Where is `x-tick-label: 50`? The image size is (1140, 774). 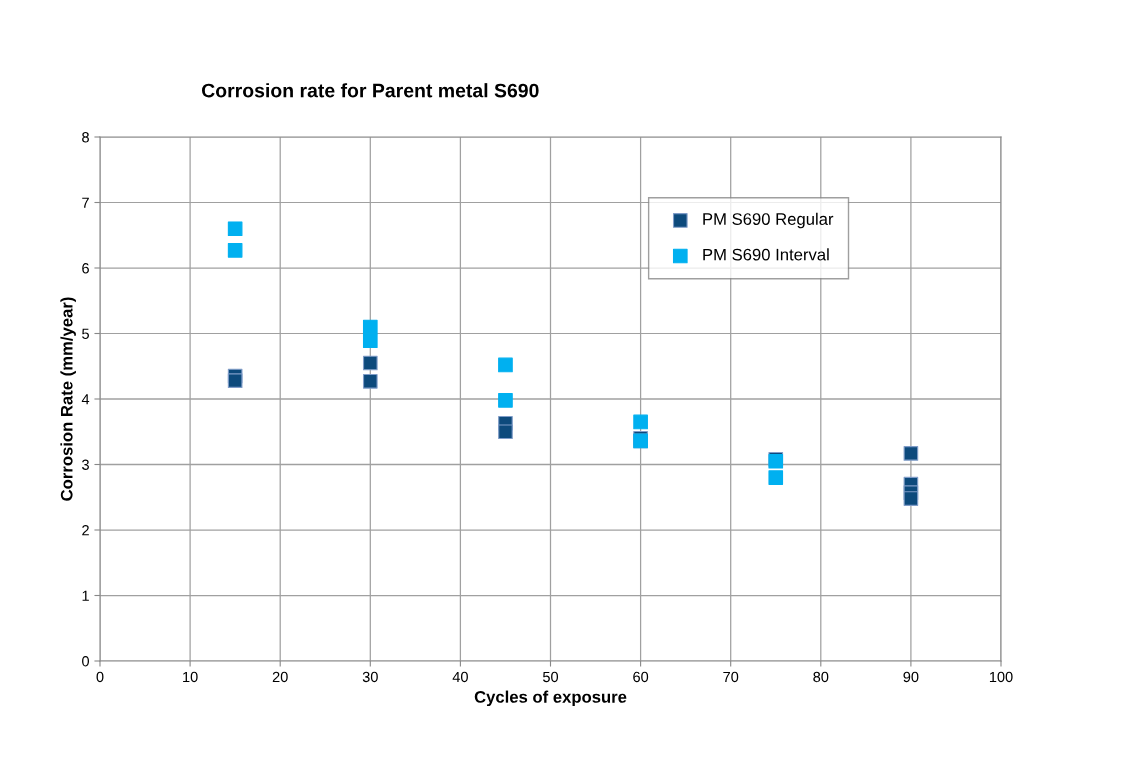 x-tick-label: 50 is located at coordinates (550, 677).